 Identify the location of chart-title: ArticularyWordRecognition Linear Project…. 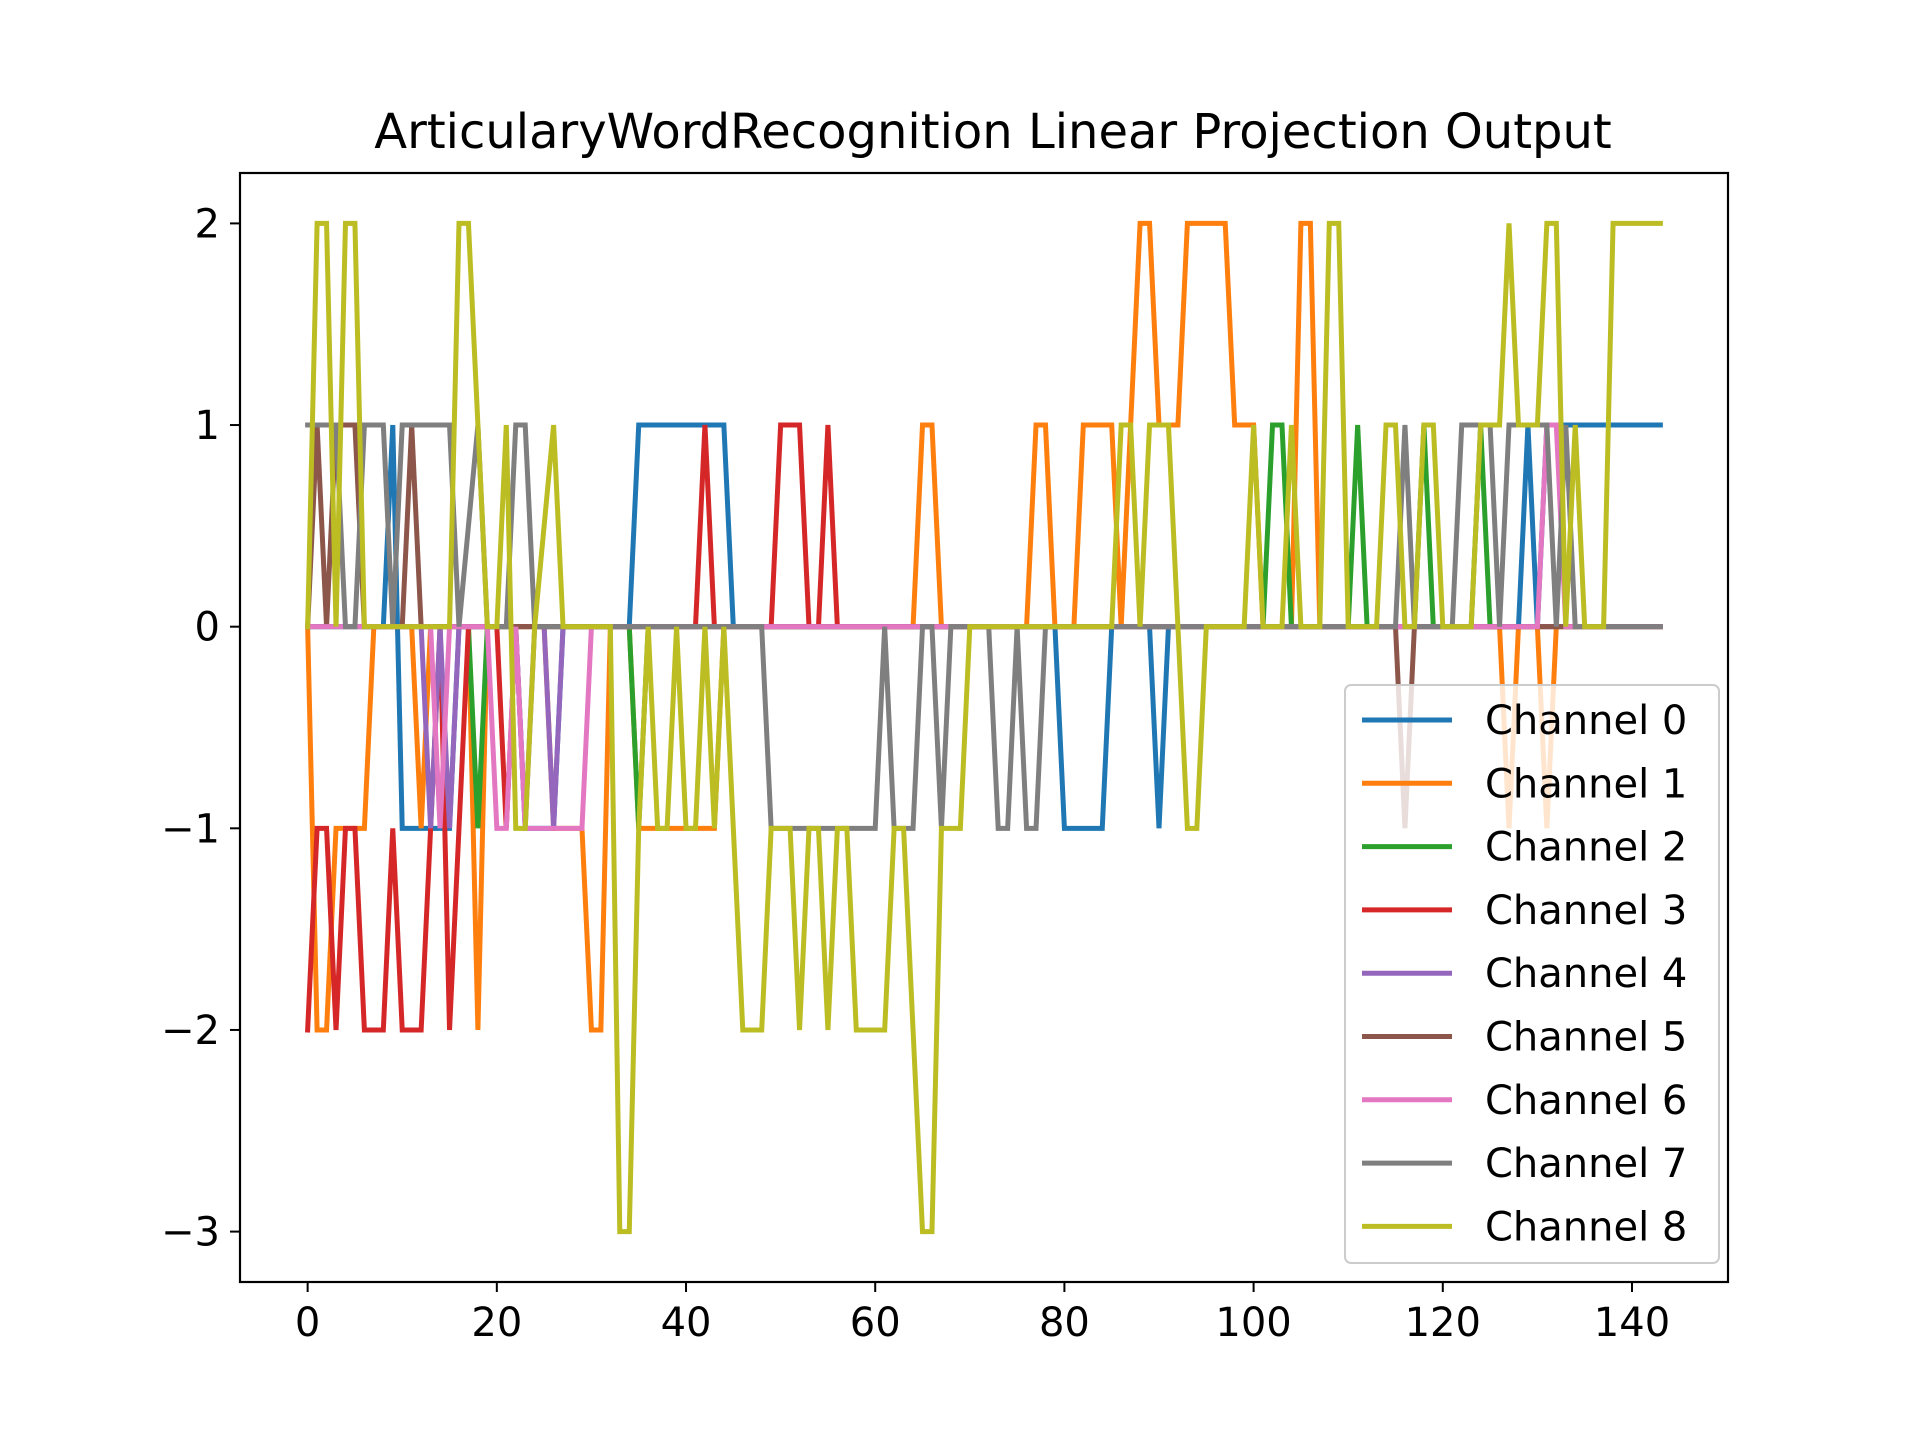
(993, 132).